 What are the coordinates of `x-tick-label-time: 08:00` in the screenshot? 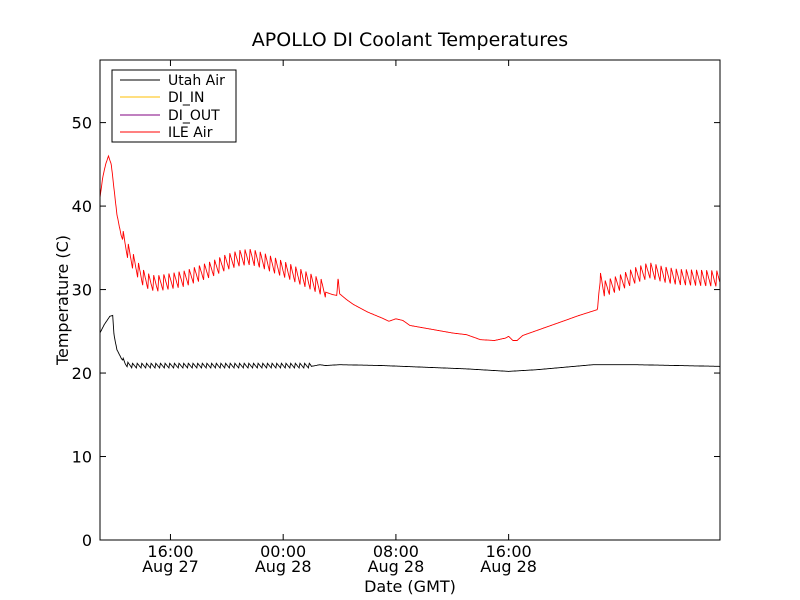 It's located at (396, 551).